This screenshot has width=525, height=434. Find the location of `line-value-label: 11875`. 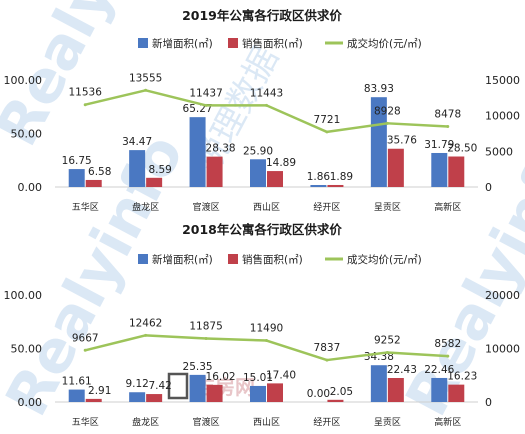

line-value-label: 11875 is located at coordinates (205, 326).